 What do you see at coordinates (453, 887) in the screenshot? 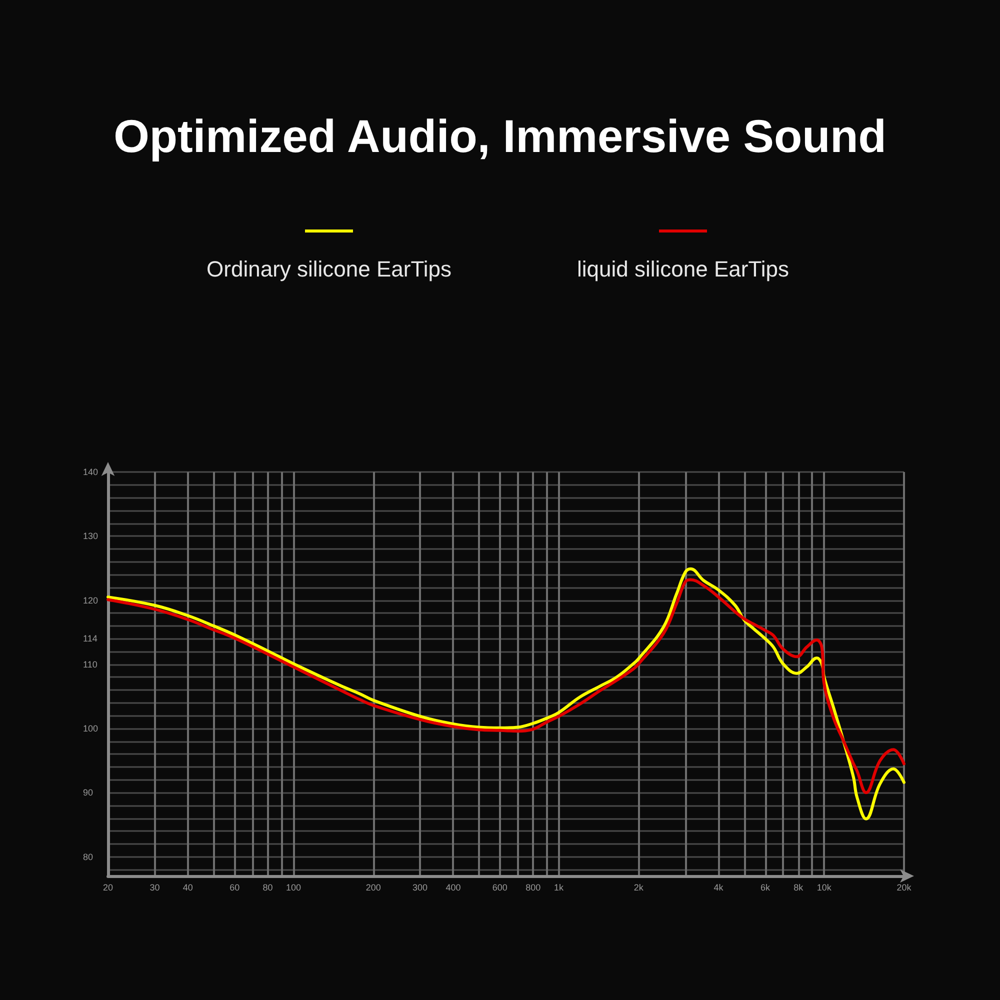
I see `x-tick-label: 400` at bounding box center [453, 887].